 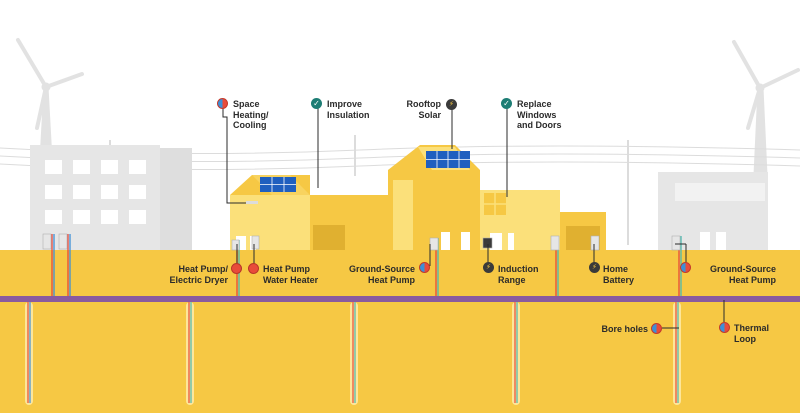 What do you see at coordinates (766, 108) in the screenshot?
I see `wind-turbine-right` at bounding box center [766, 108].